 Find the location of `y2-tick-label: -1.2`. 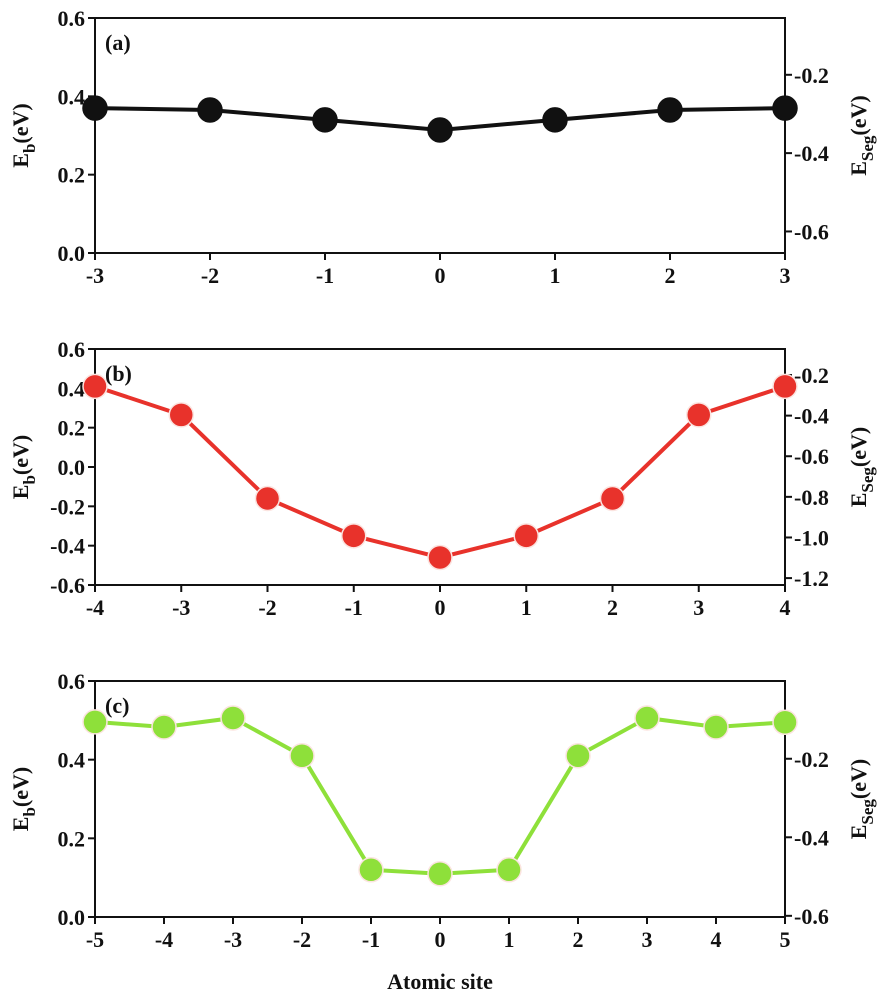

y2-tick-label: -1.2 is located at coordinates (811, 578).